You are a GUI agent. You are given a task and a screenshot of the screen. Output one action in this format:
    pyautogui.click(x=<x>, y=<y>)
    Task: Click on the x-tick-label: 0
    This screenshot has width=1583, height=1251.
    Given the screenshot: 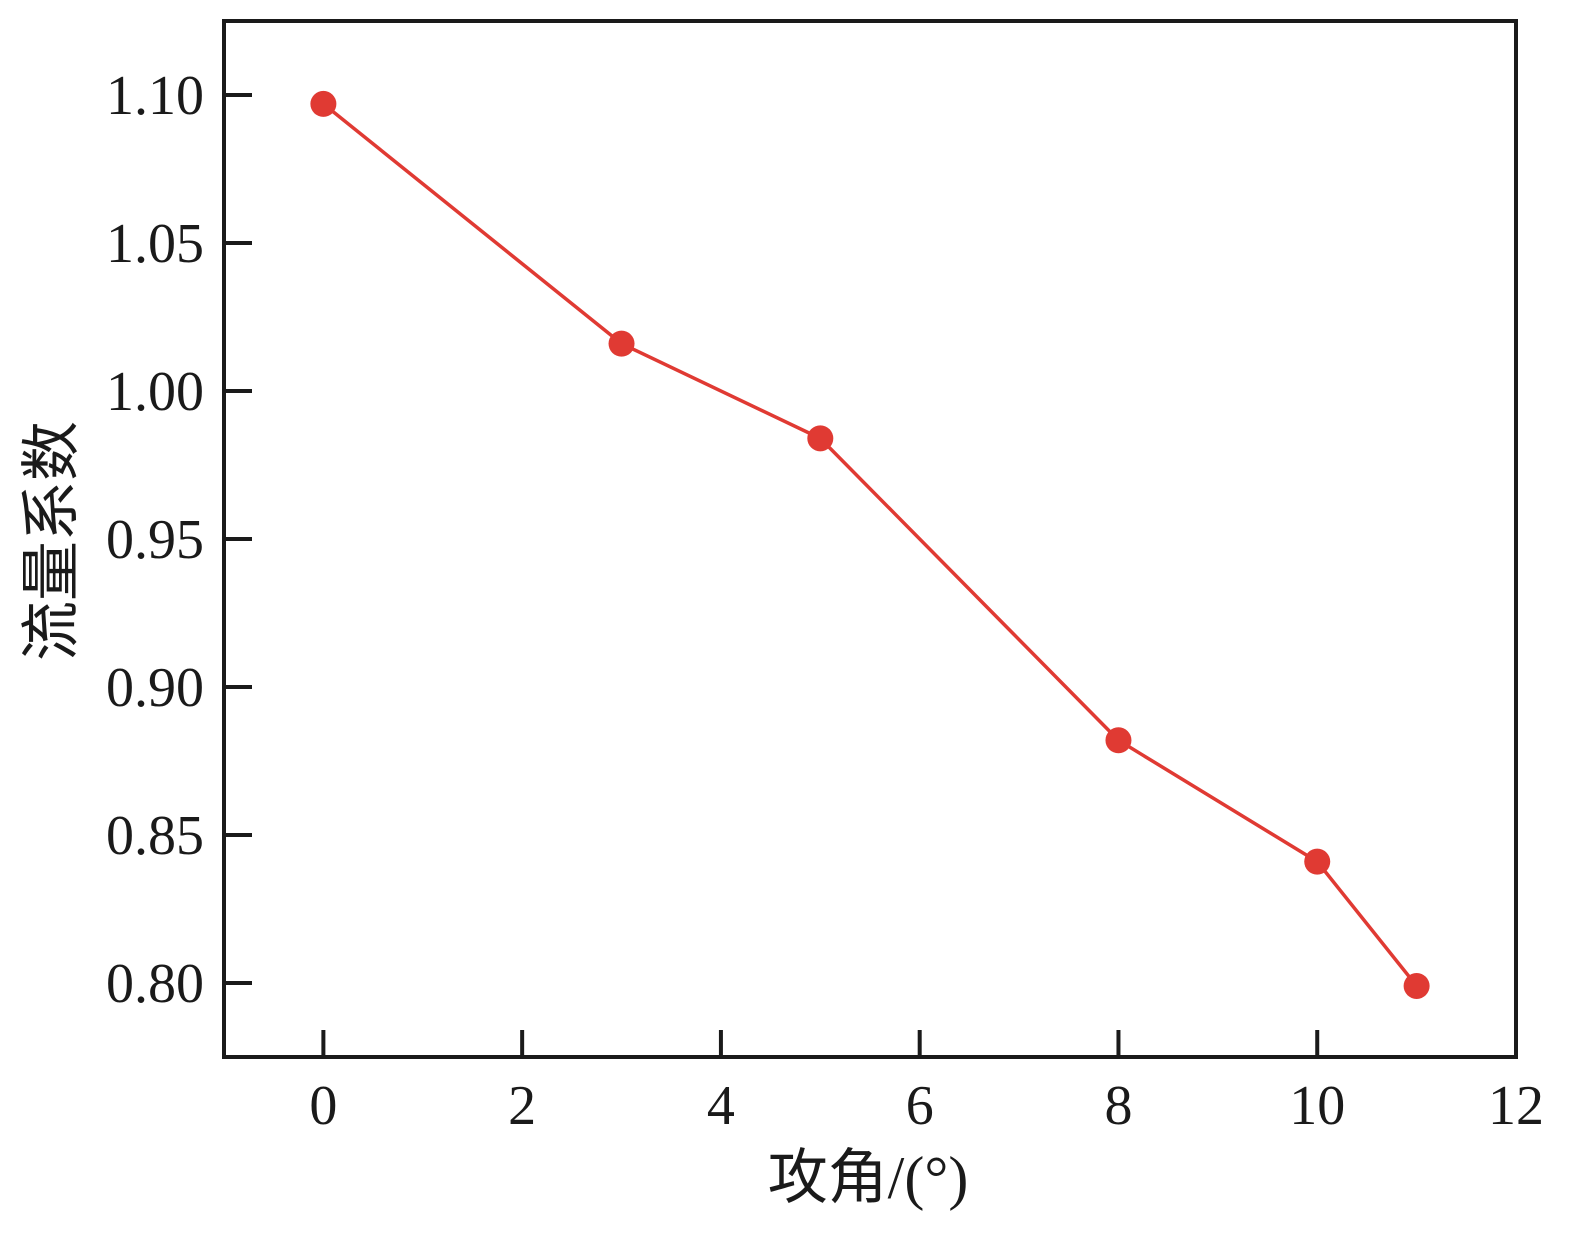 What is the action you would take?
    pyautogui.click(x=323, y=1106)
    